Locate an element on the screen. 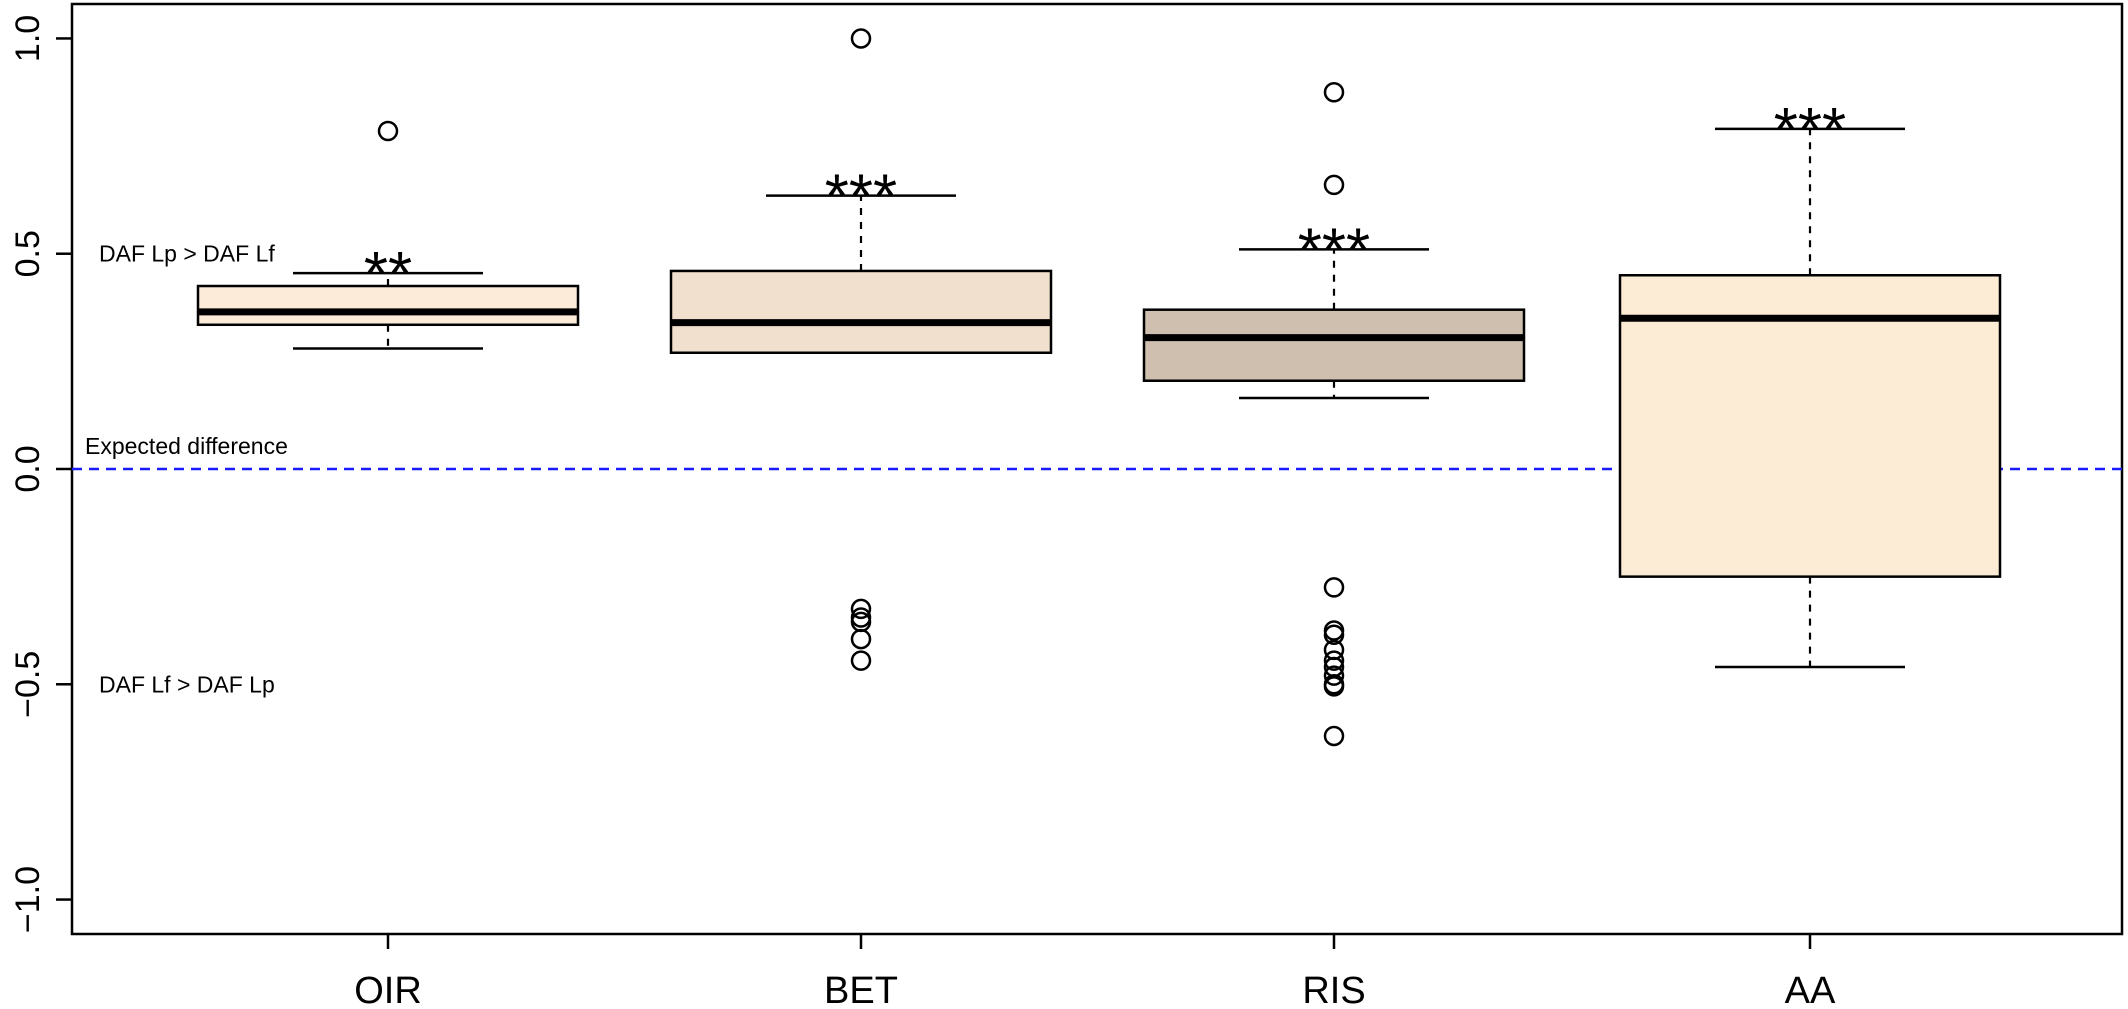 The width and height of the screenshot is (2128, 1009). region-label: DAF Lp > DAF Lf is located at coordinates (187, 254).